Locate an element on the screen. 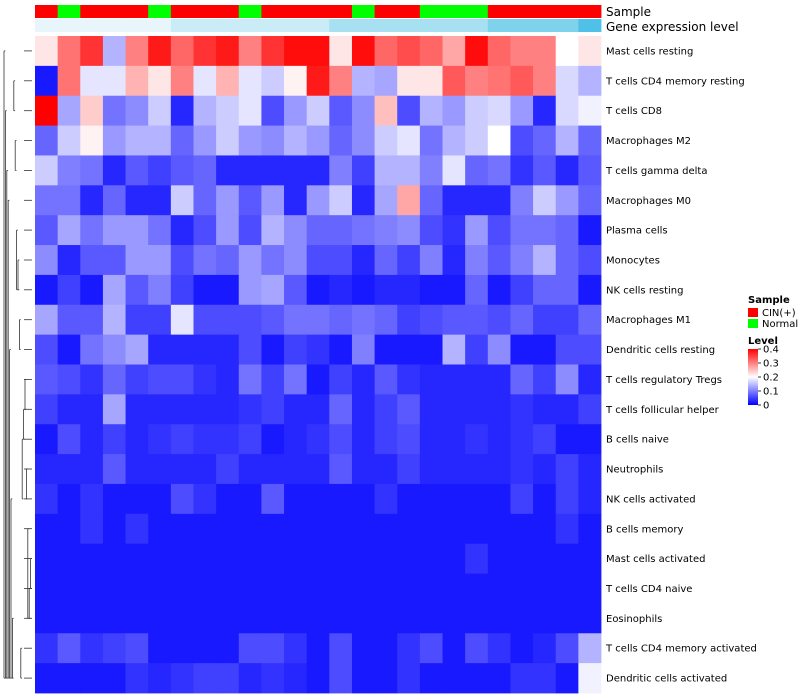 This screenshot has height=700, width=800. row-label: T cells CD4 memory activated is located at coordinates (681, 649).